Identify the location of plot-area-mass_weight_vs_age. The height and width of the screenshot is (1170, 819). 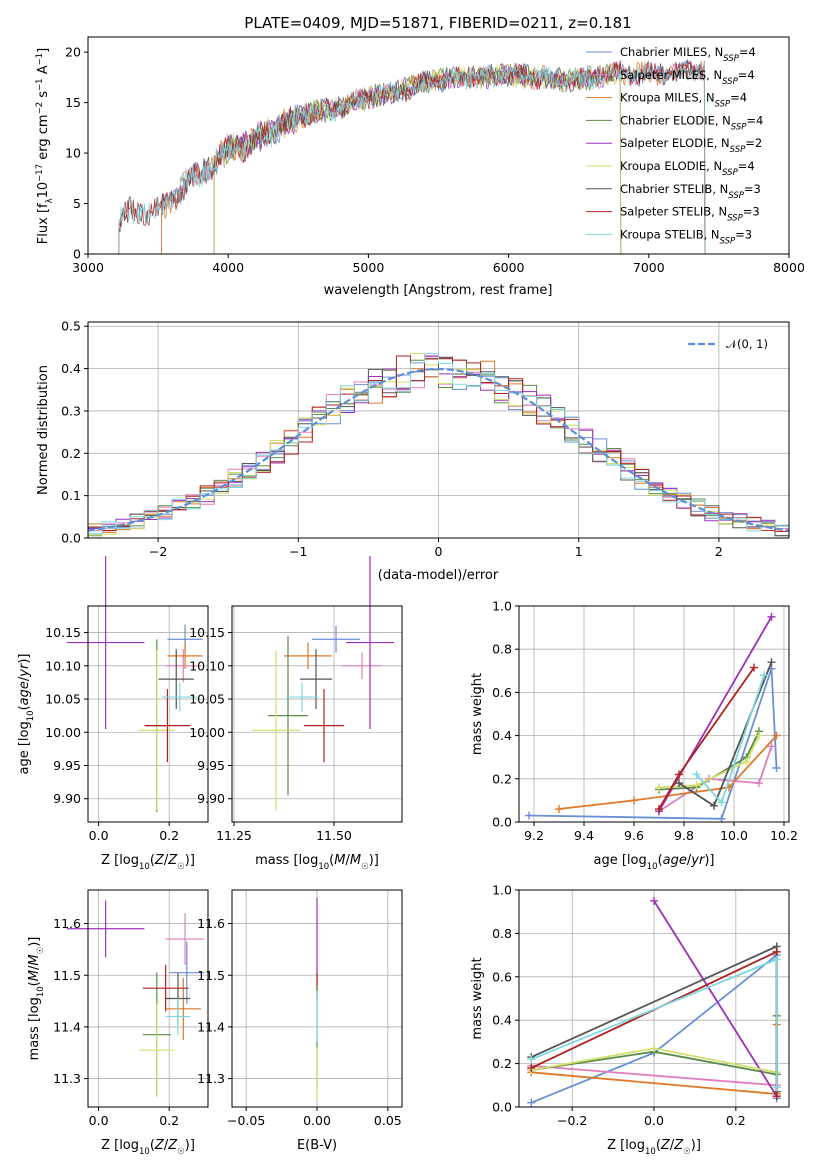
(653, 717).